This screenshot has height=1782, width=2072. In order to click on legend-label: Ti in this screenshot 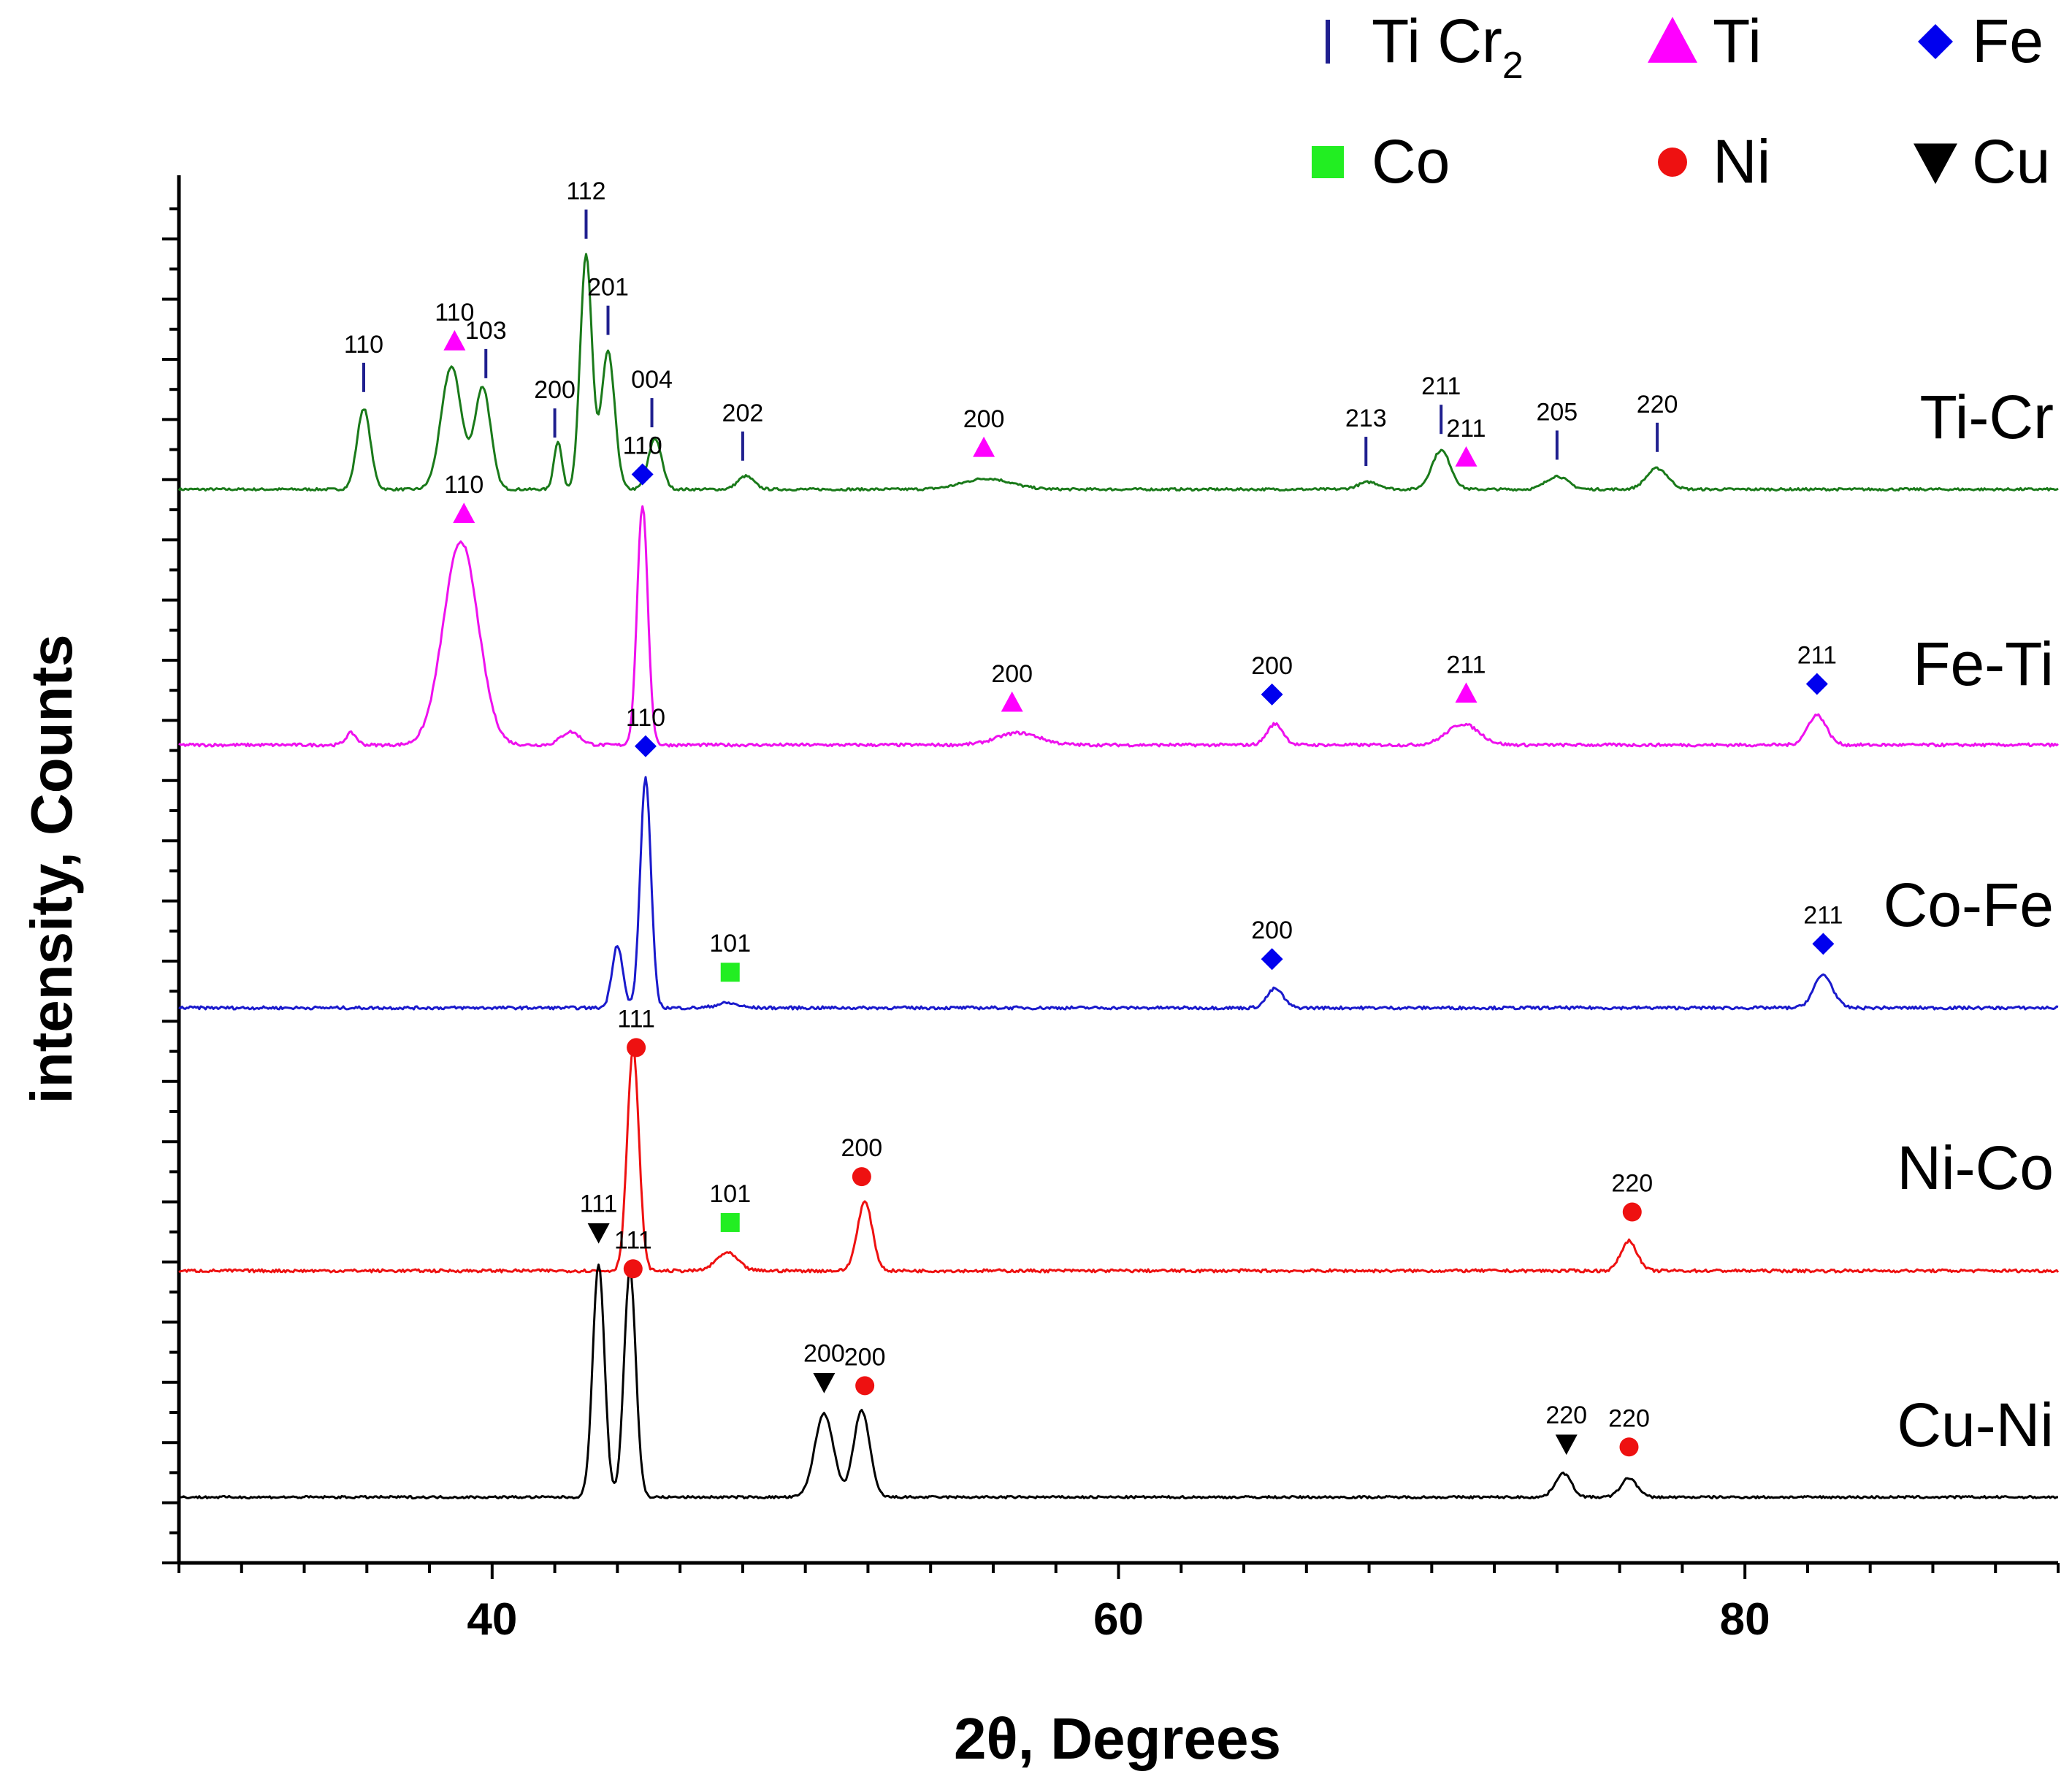, I will do `click(1737, 41)`.